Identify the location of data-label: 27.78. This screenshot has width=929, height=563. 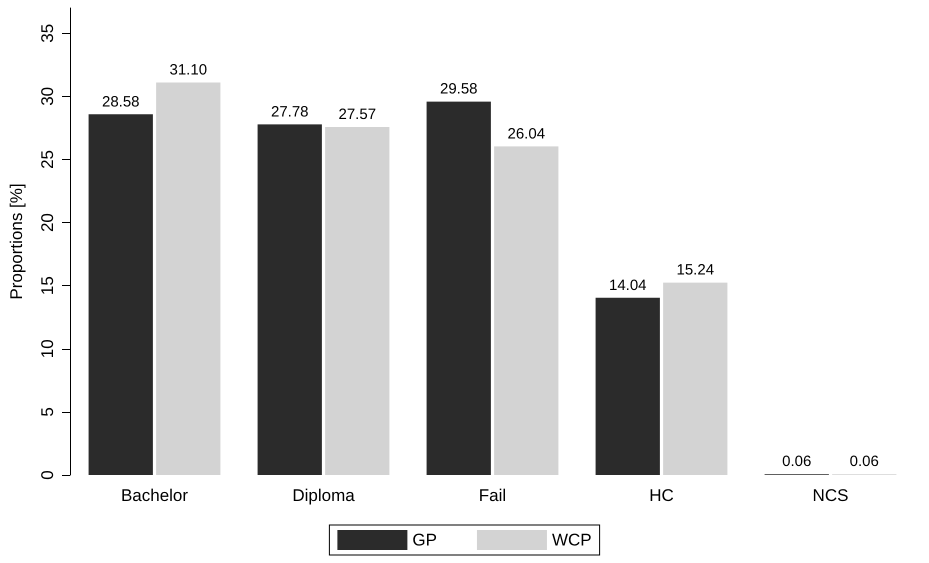
(289, 111).